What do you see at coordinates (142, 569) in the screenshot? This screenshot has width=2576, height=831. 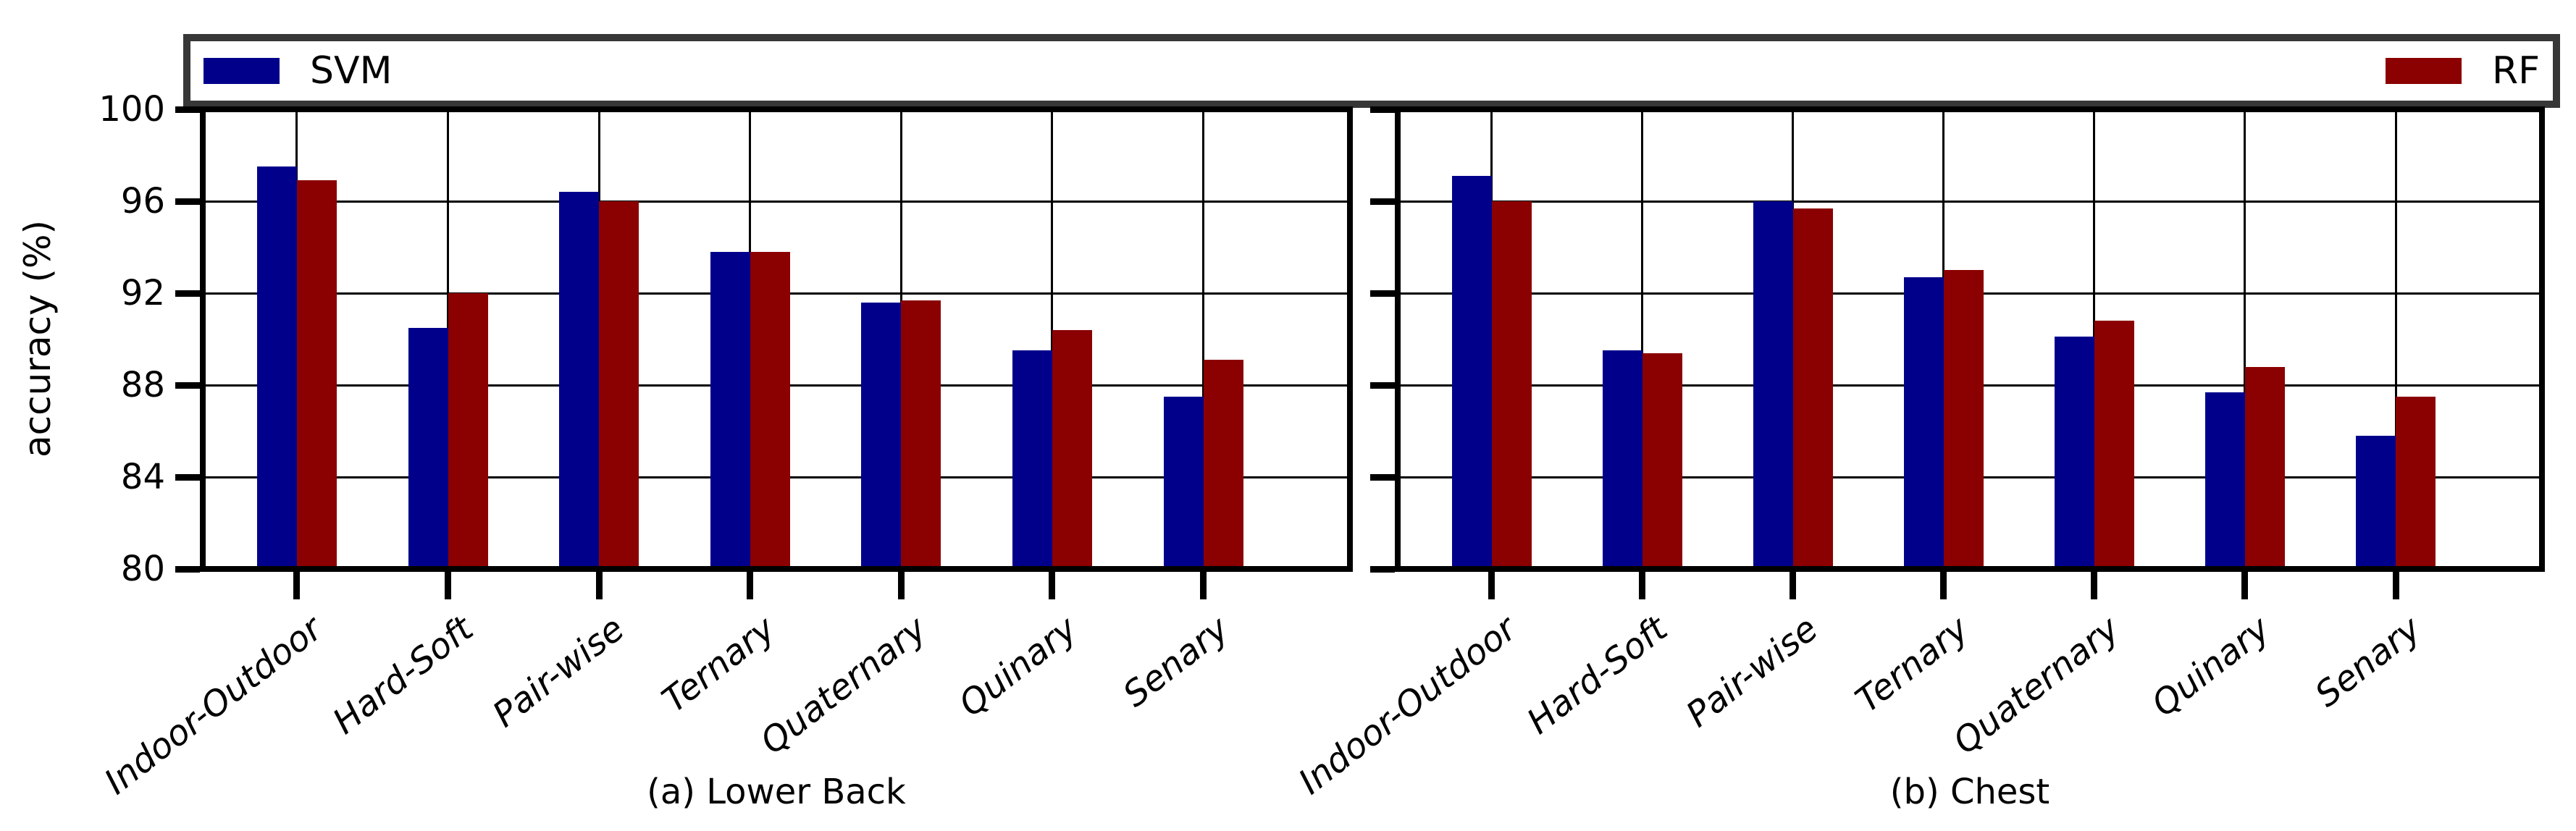 I see `y-tick-label-80: 80` at bounding box center [142, 569].